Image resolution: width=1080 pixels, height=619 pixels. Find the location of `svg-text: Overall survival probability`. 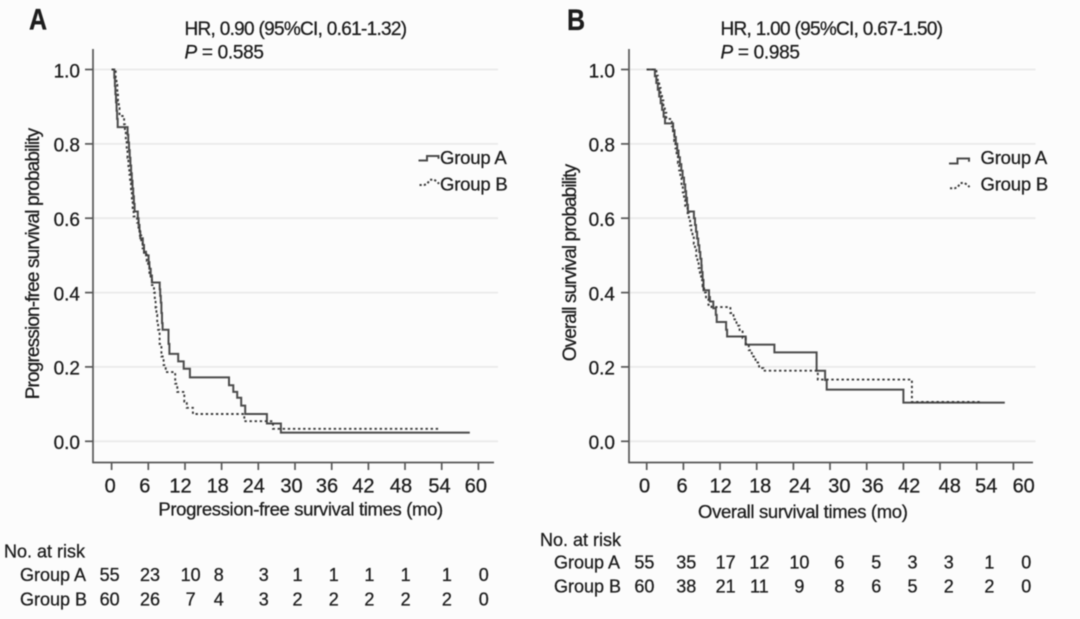

svg-text: Overall survival probability is located at coordinates (570, 262).